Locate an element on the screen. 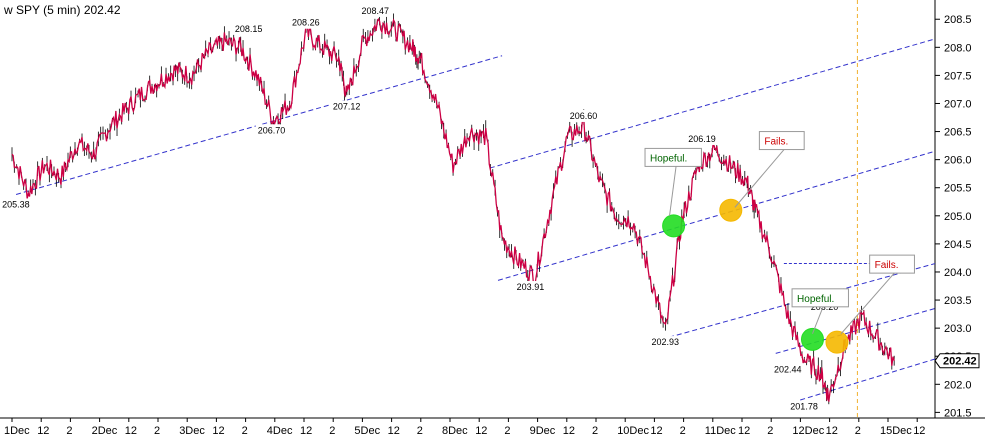 Image resolution: width=985 pixels, height=442 pixels. y-tick-label: 204.5 is located at coordinates (958, 245).